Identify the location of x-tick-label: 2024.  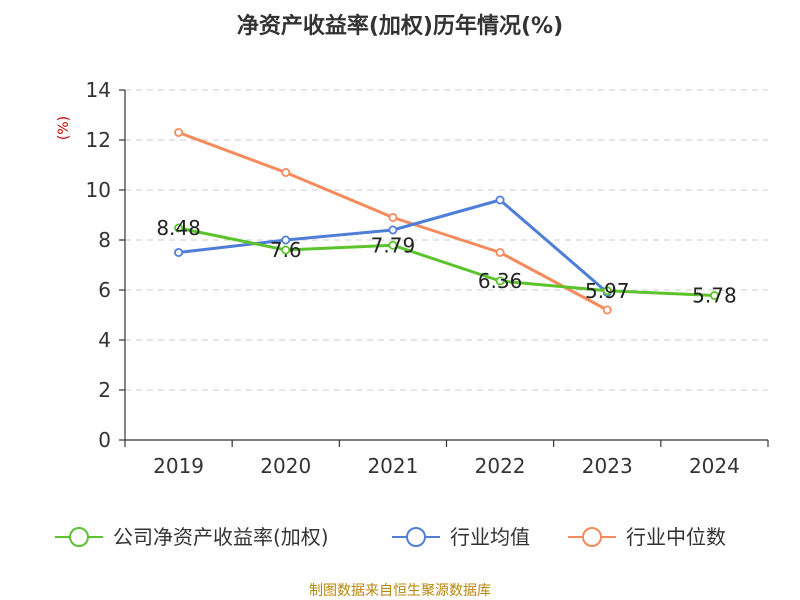
(714, 466).